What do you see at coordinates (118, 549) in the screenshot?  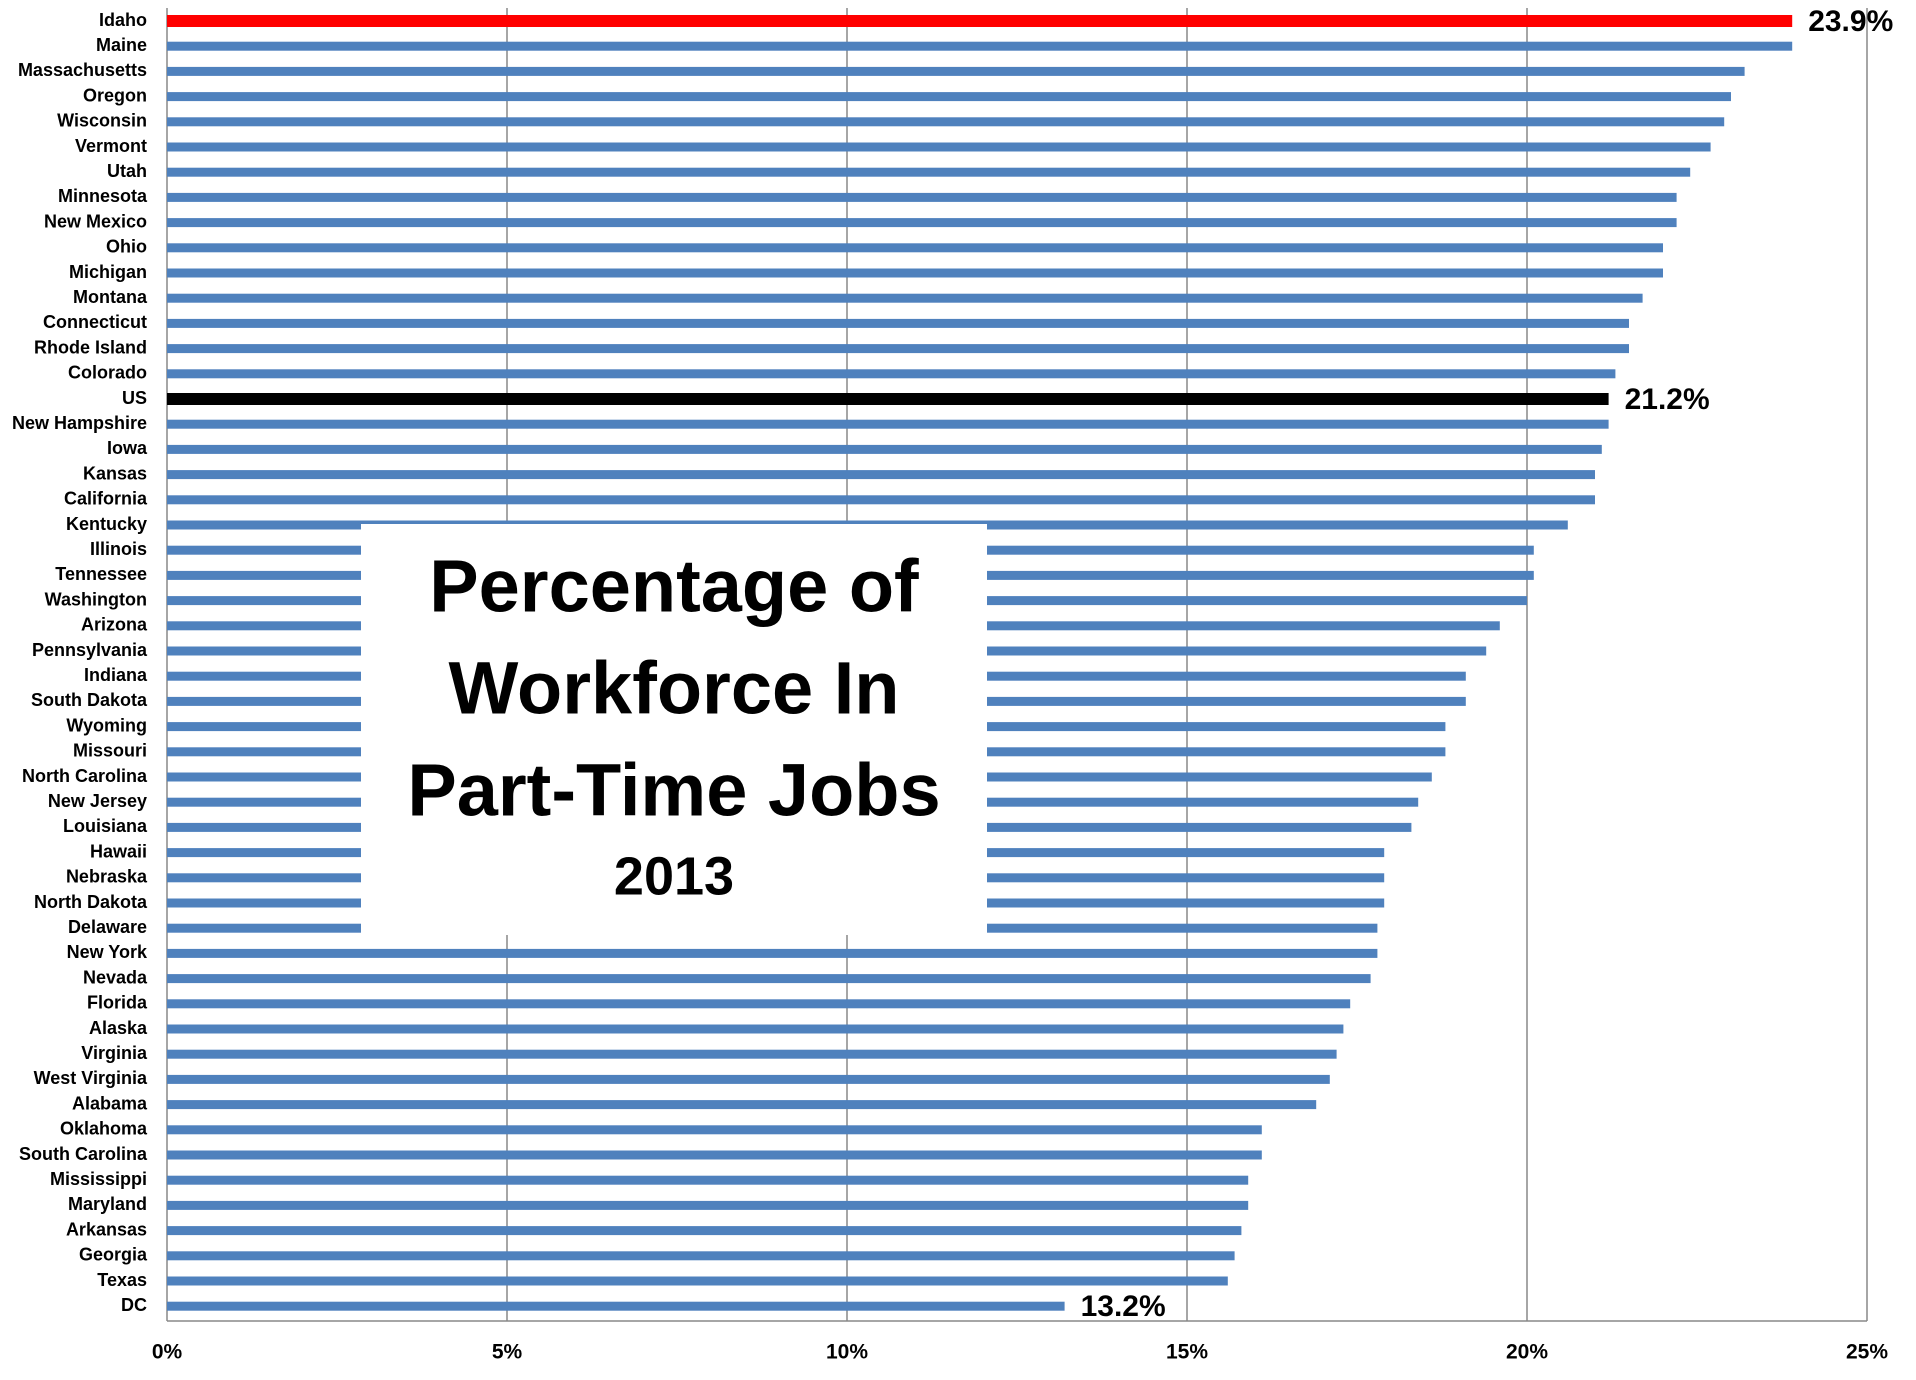 I see `y-tick-label: Illinois` at bounding box center [118, 549].